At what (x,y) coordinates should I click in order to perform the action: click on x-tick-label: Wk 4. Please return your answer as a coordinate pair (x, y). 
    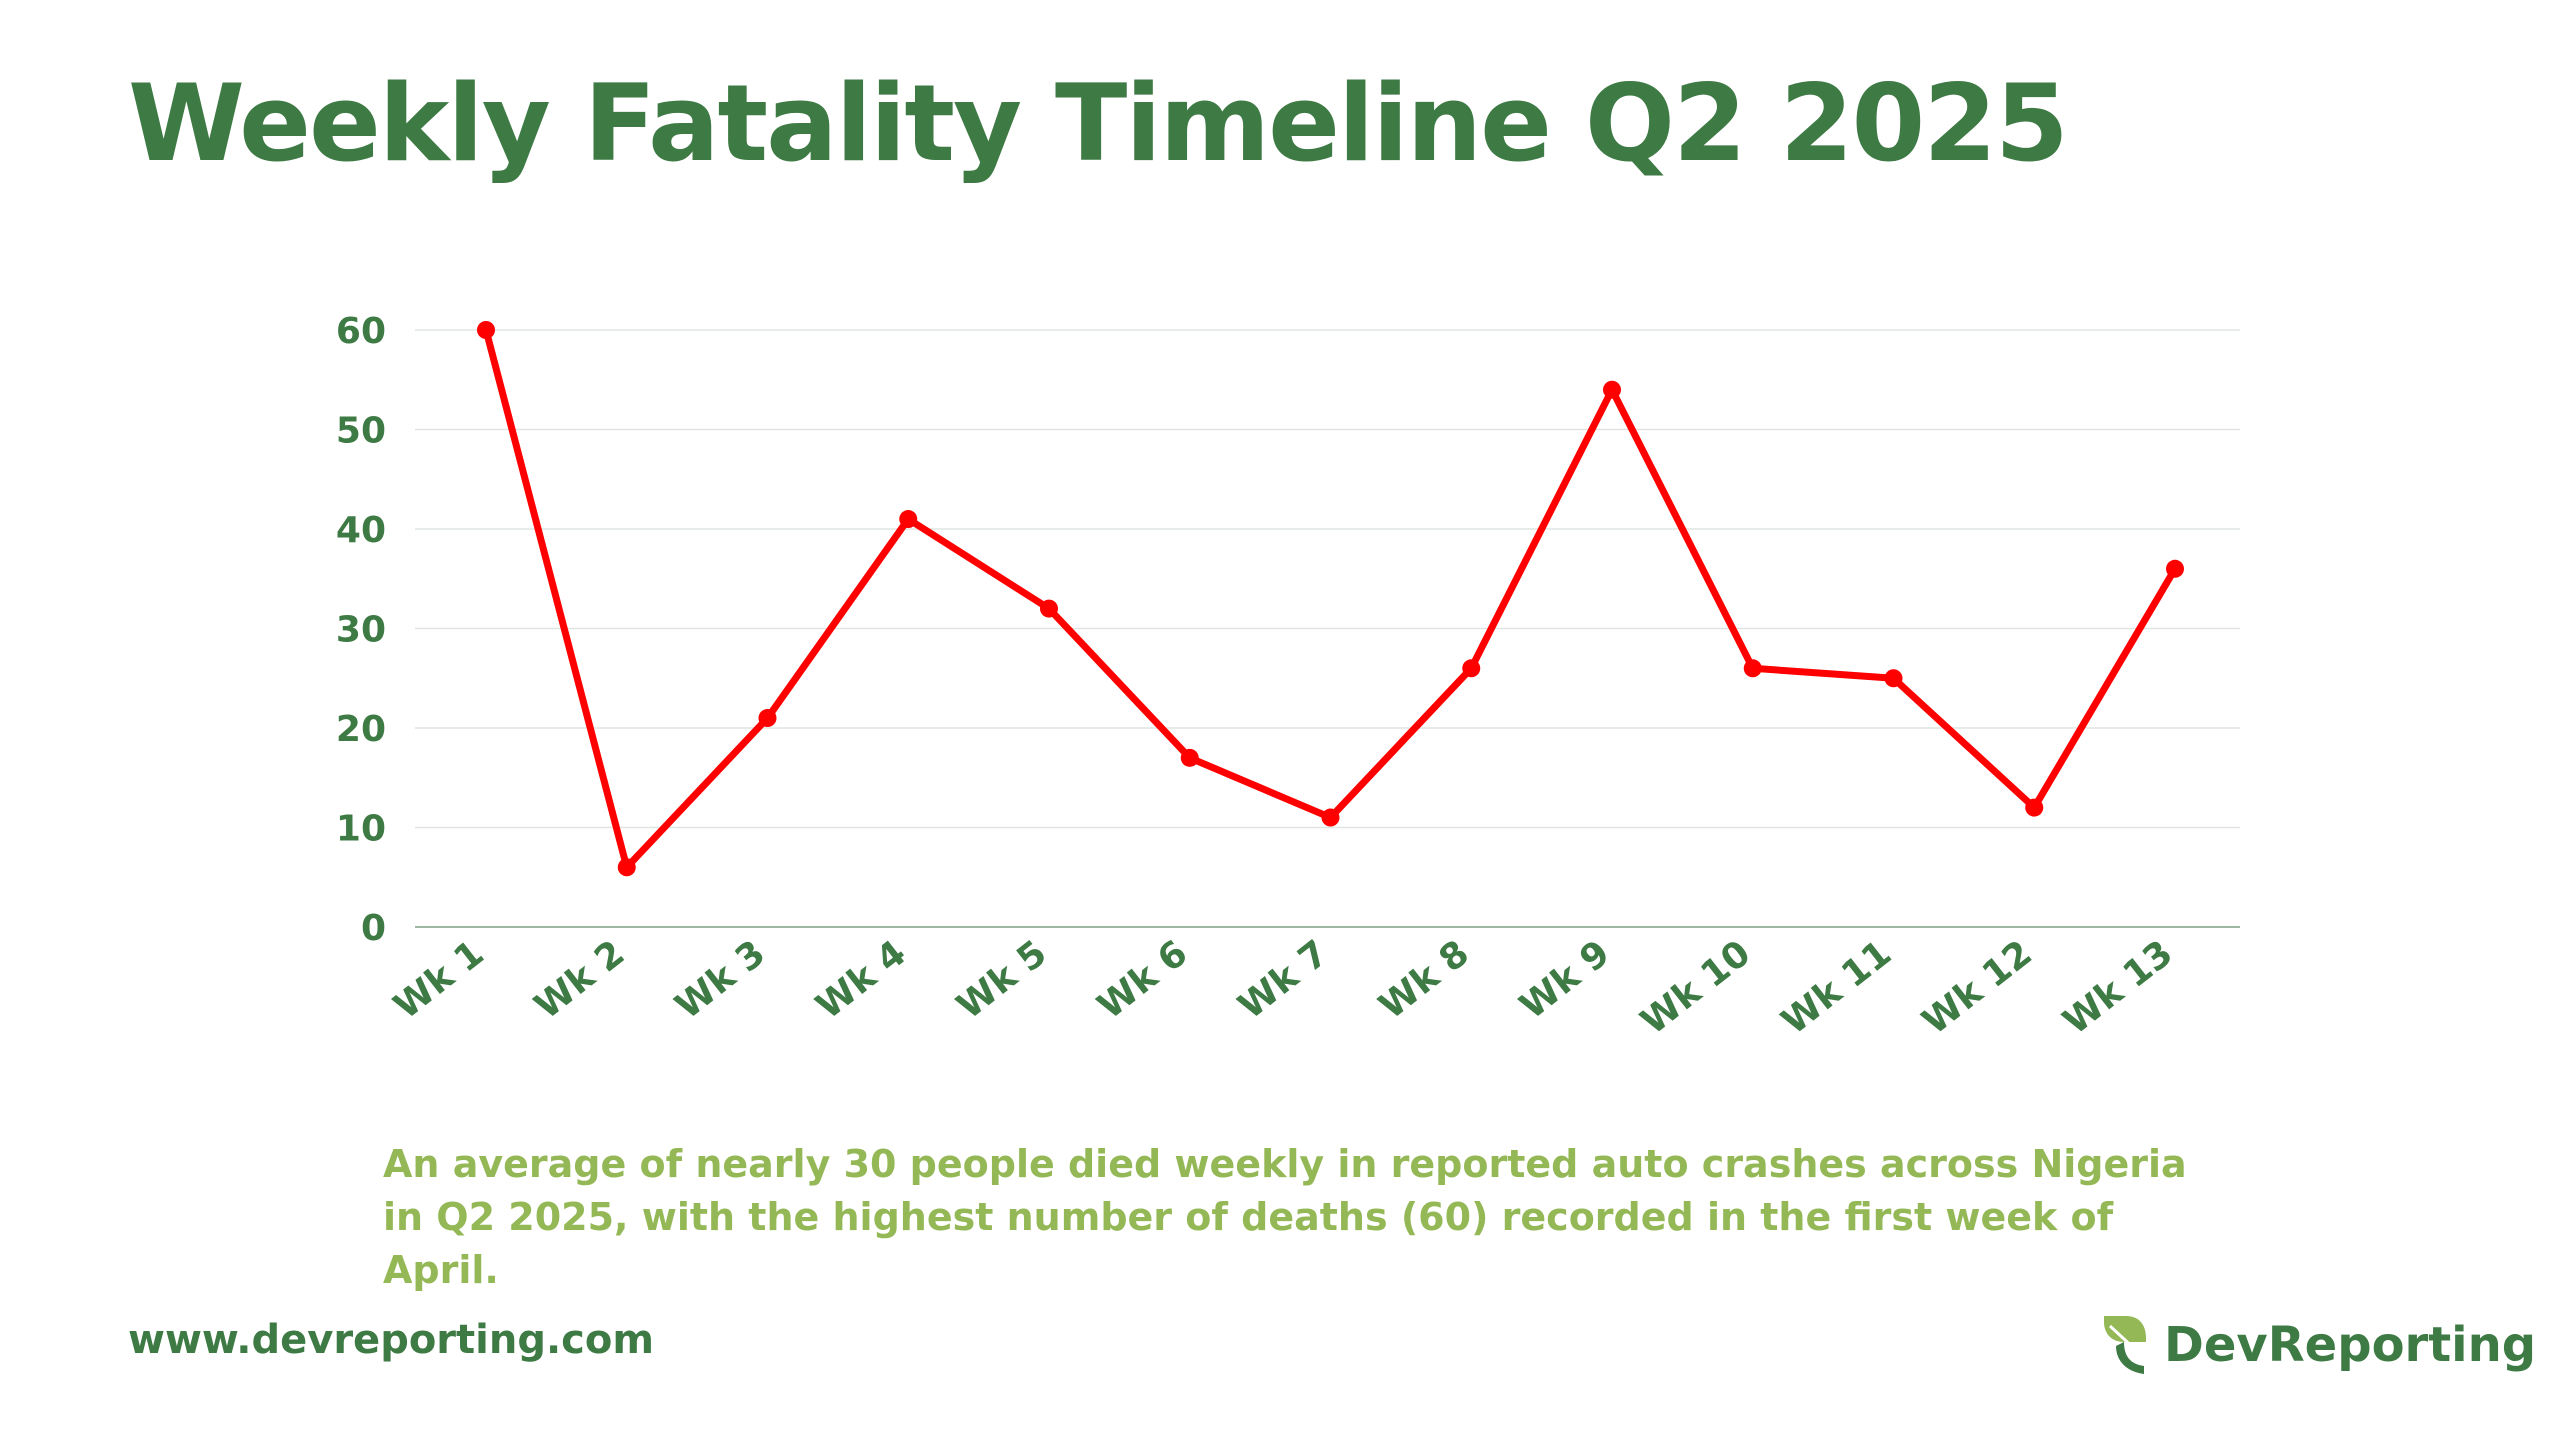
    Looking at the image, I should click on (861, 980).